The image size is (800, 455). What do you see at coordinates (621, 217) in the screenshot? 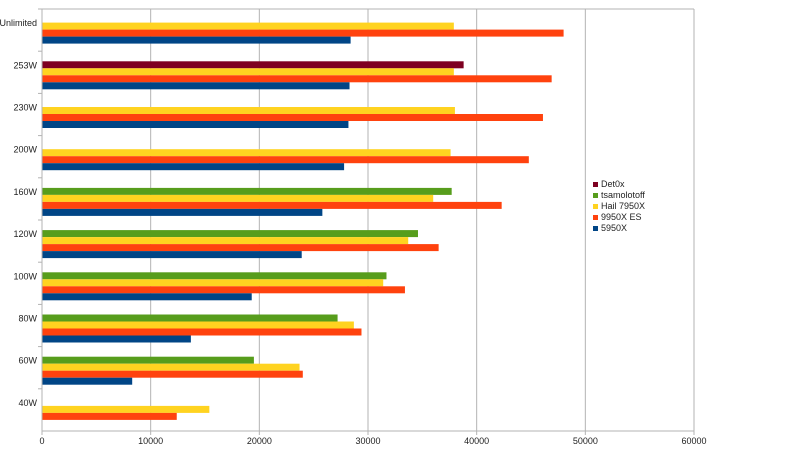
I see `legend-label-9950x-es: 9950X ES` at bounding box center [621, 217].